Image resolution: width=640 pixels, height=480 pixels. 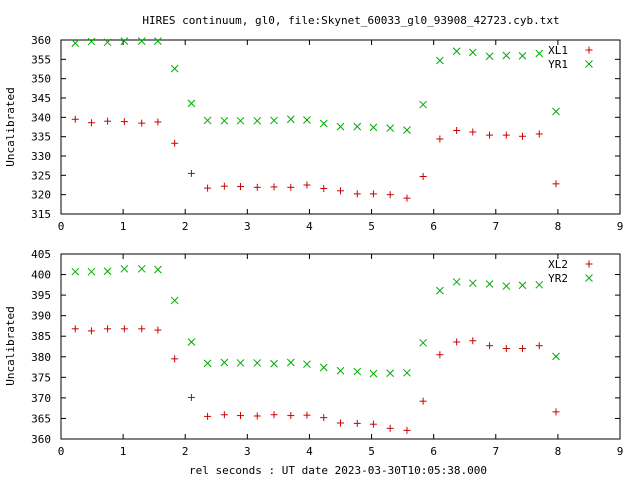 What do you see at coordinates (247, 226) in the screenshot?
I see `x-tick-label: 3` at bounding box center [247, 226].